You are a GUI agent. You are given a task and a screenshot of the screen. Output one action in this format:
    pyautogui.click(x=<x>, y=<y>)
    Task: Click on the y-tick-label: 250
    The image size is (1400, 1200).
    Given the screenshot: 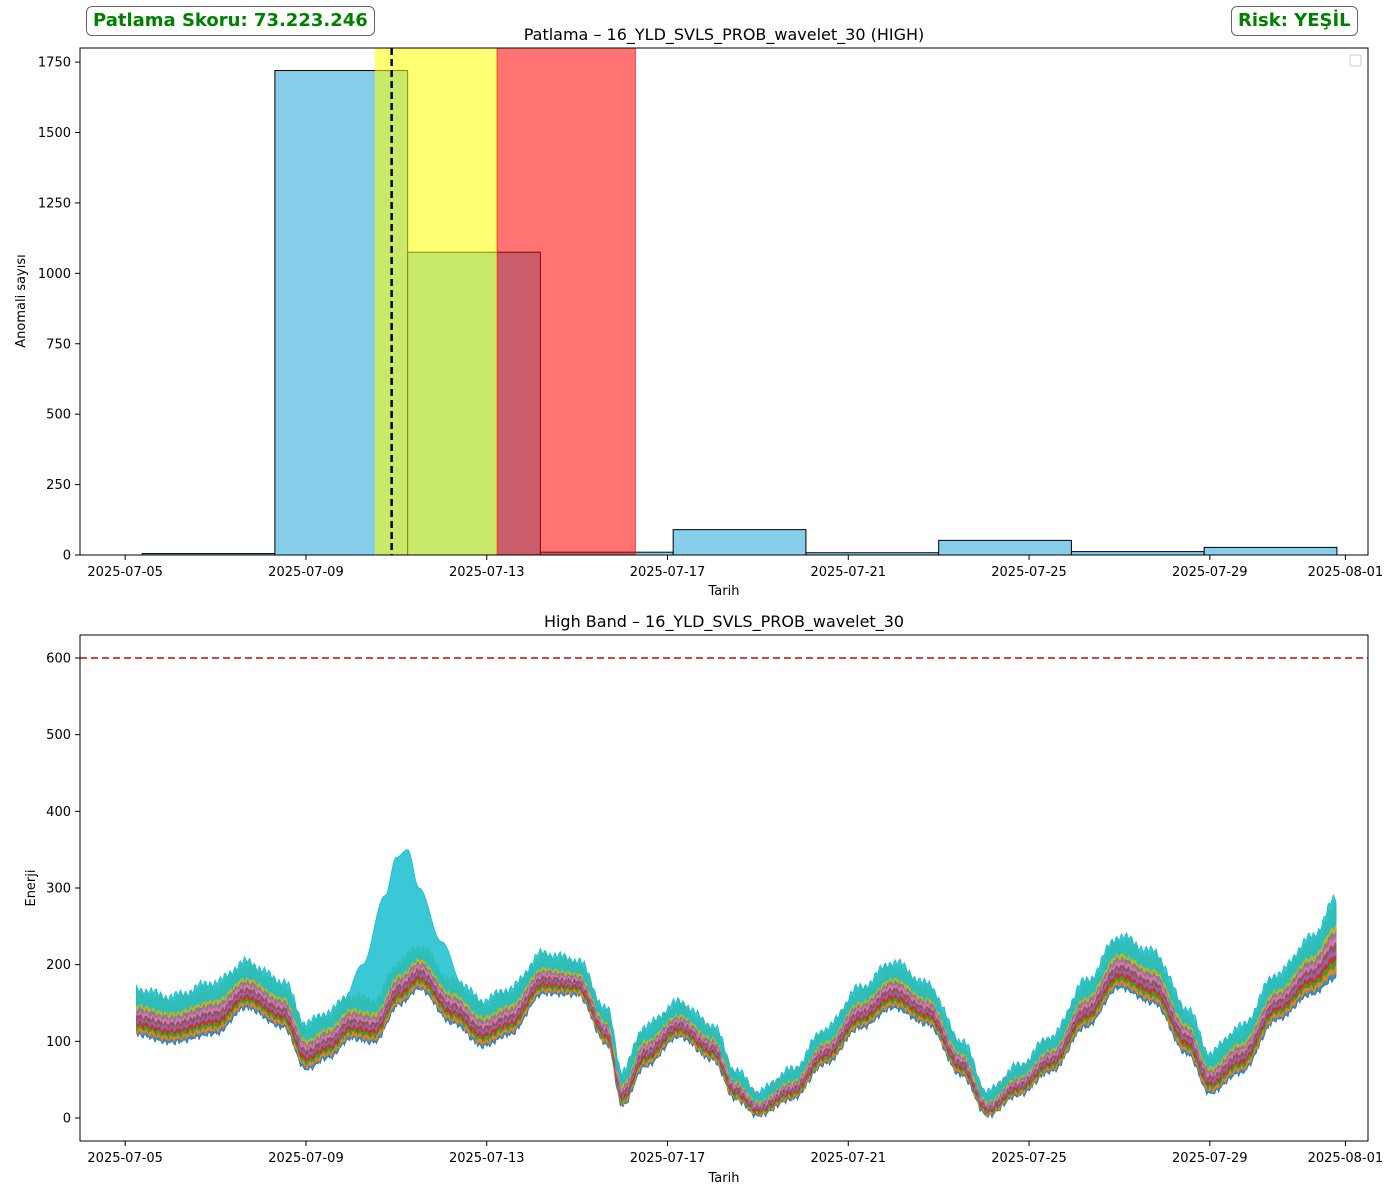 What is the action you would take?
    pyautogui.click(x=58, y=485)
    